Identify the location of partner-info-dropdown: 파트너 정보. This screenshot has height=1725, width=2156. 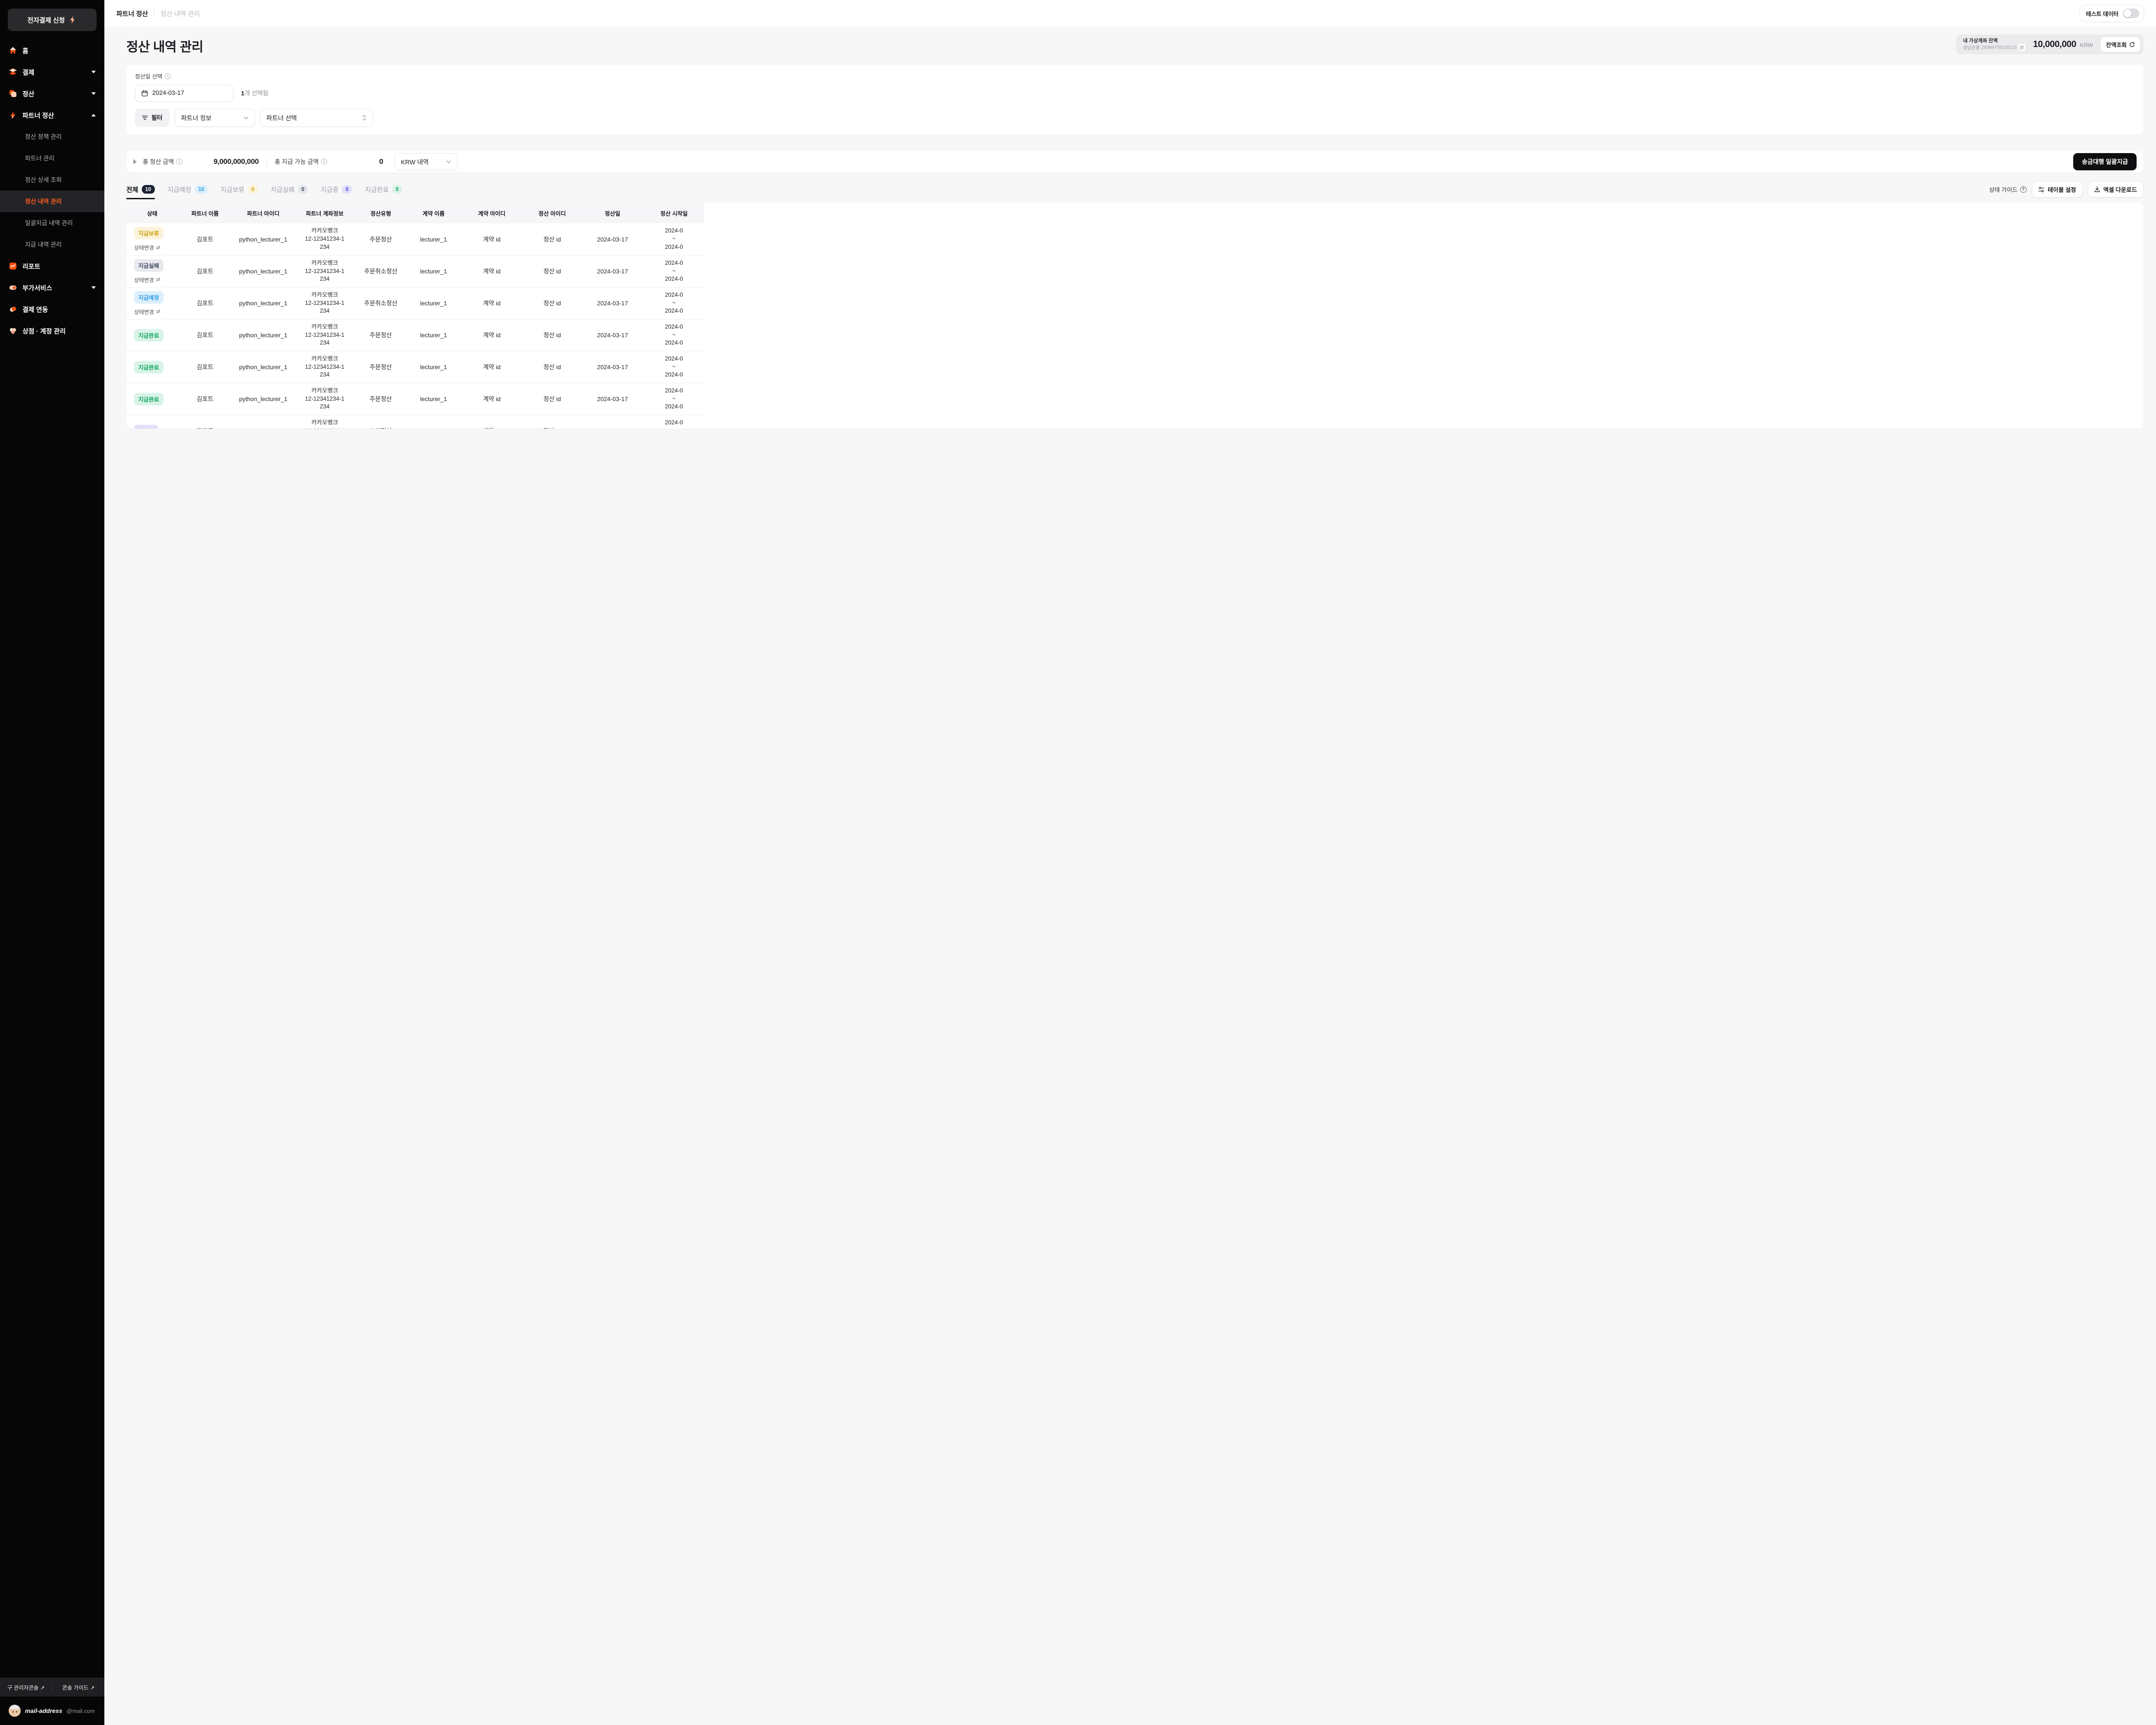
(214, 118).